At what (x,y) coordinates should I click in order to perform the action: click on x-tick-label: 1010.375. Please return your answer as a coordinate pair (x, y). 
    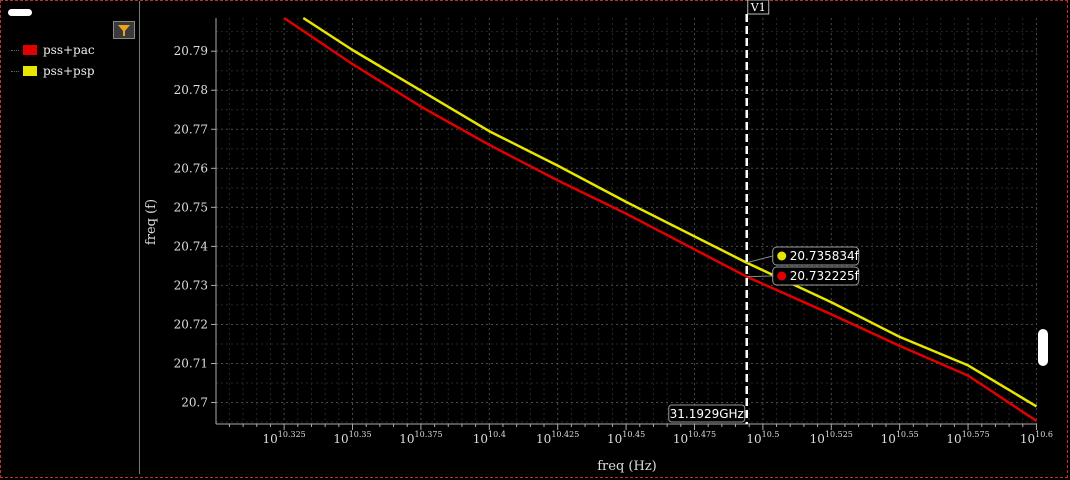
    Looking at the image, I should click on (420, 438).